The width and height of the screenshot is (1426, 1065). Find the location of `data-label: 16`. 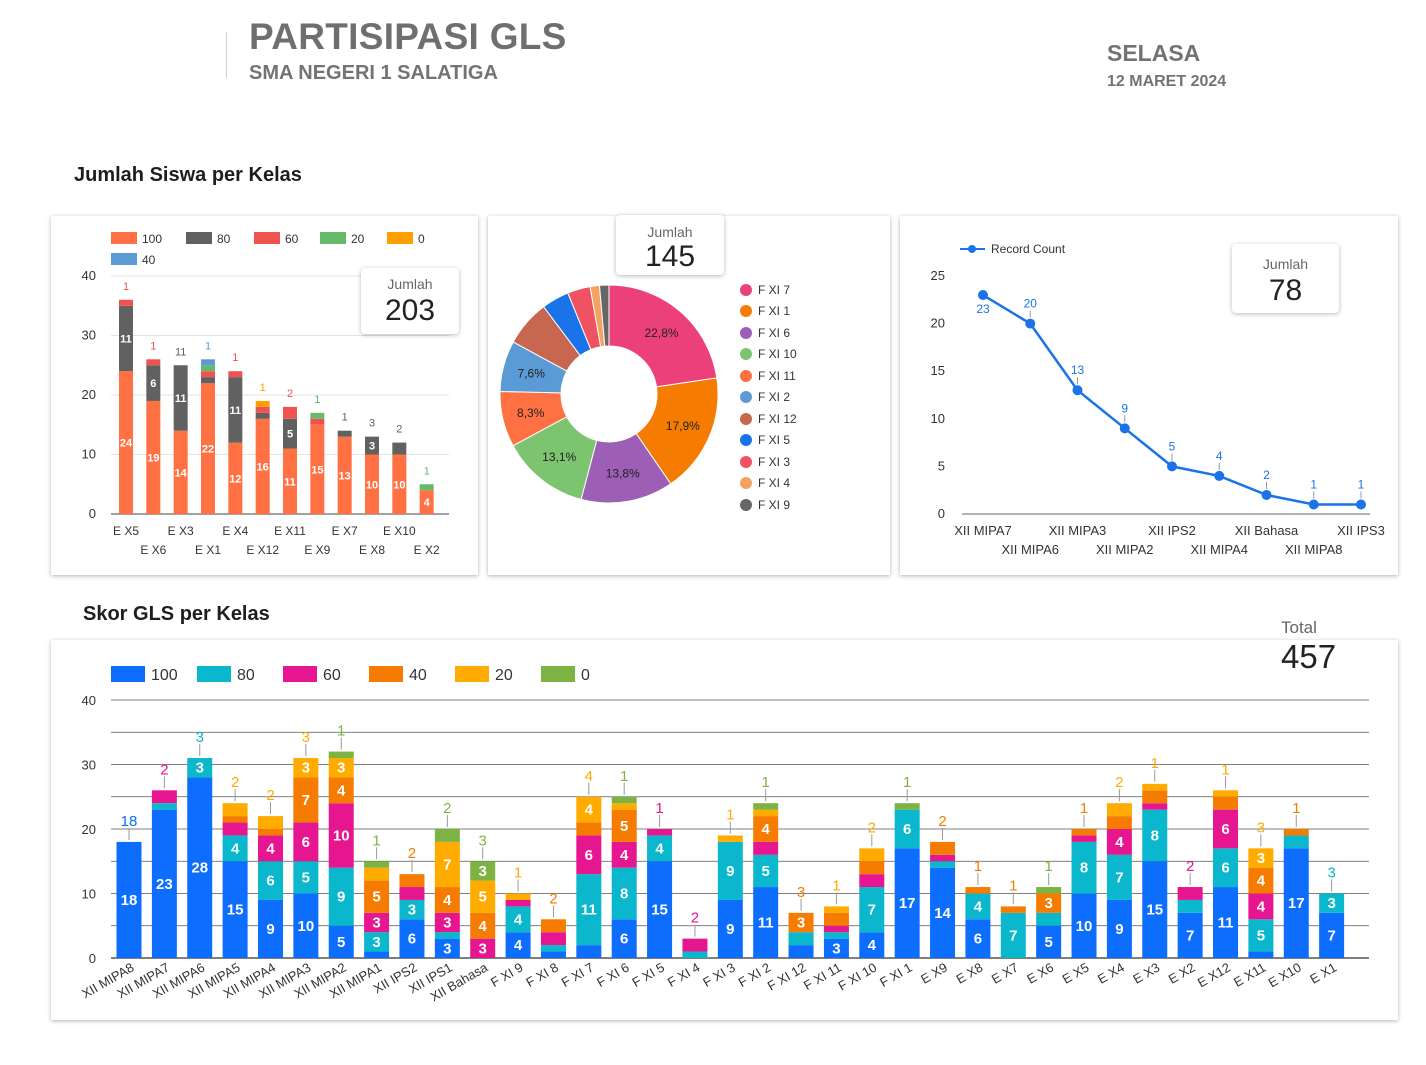

data-label: 16 is located at coordinates (263, 467).